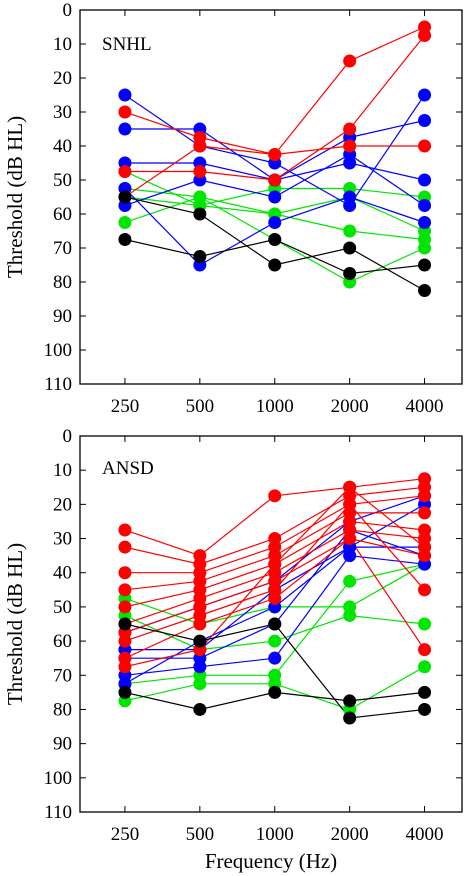 The height and width of the screenshot is (876, 474). I want to click on x-tick-label: 500, so click(200, 406).